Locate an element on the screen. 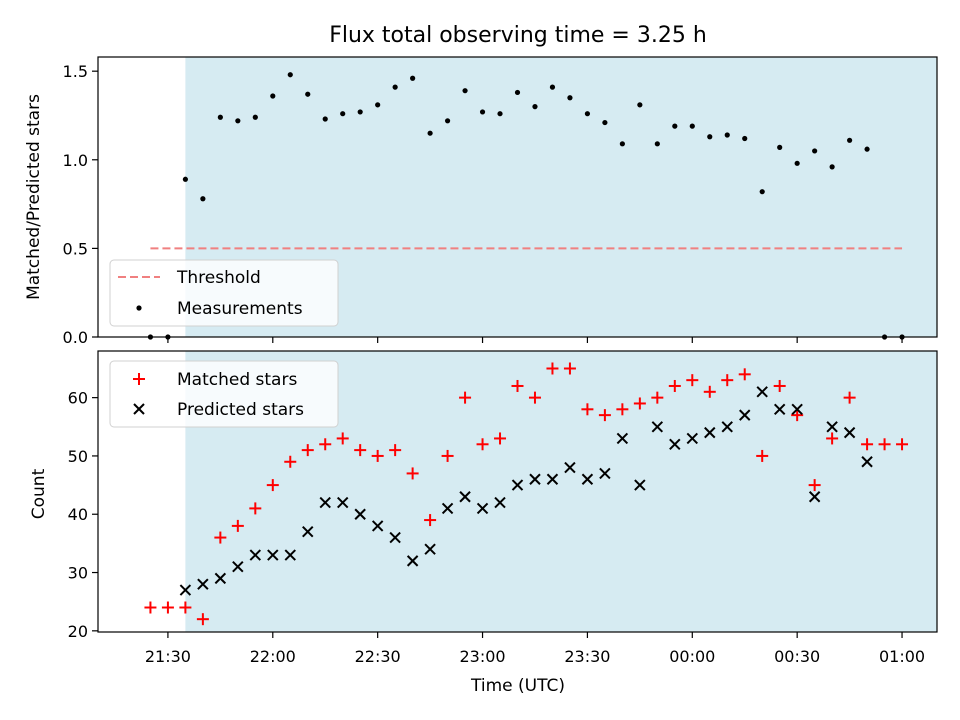 Image resolution: width=960 pixels, height=720 pixels. legend-predicted-label: Predicted stars is located at coordinates (240, 410).